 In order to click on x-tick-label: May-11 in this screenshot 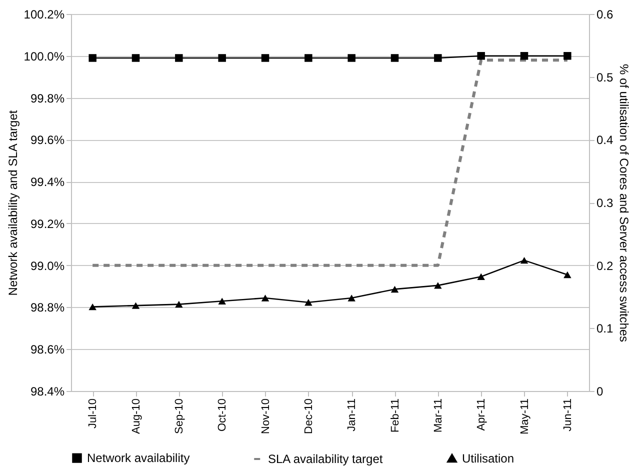, I will do `click(524, 416)`.